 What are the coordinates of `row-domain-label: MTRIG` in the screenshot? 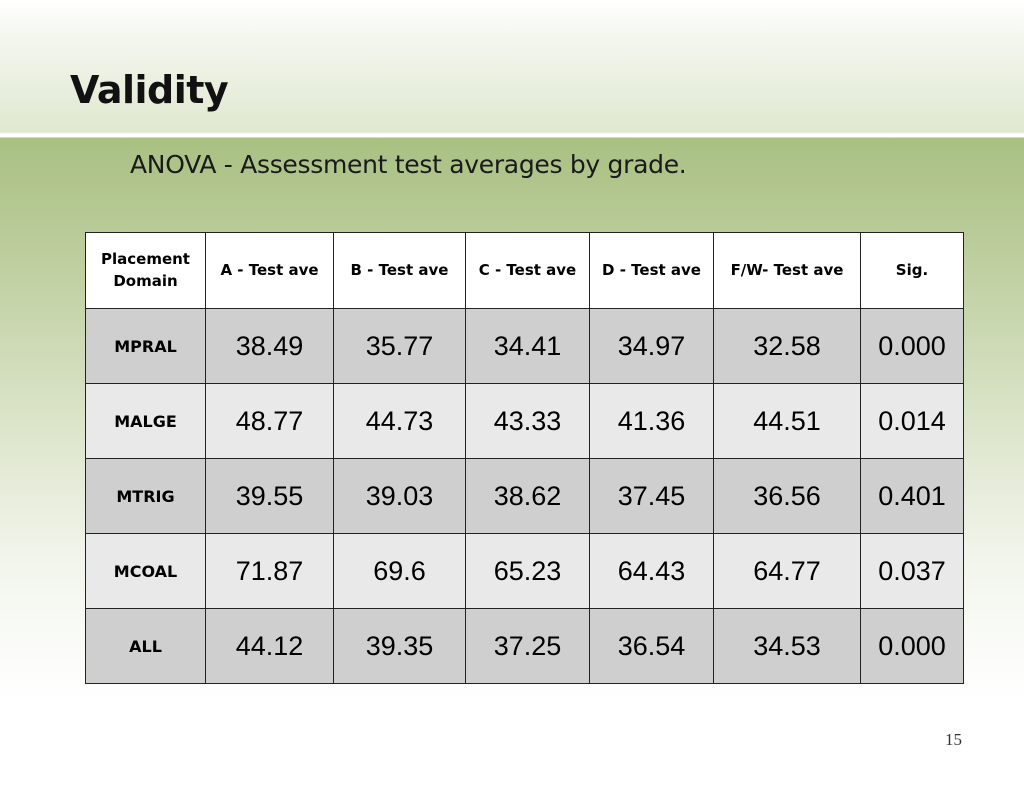 It's located at (145, 496).